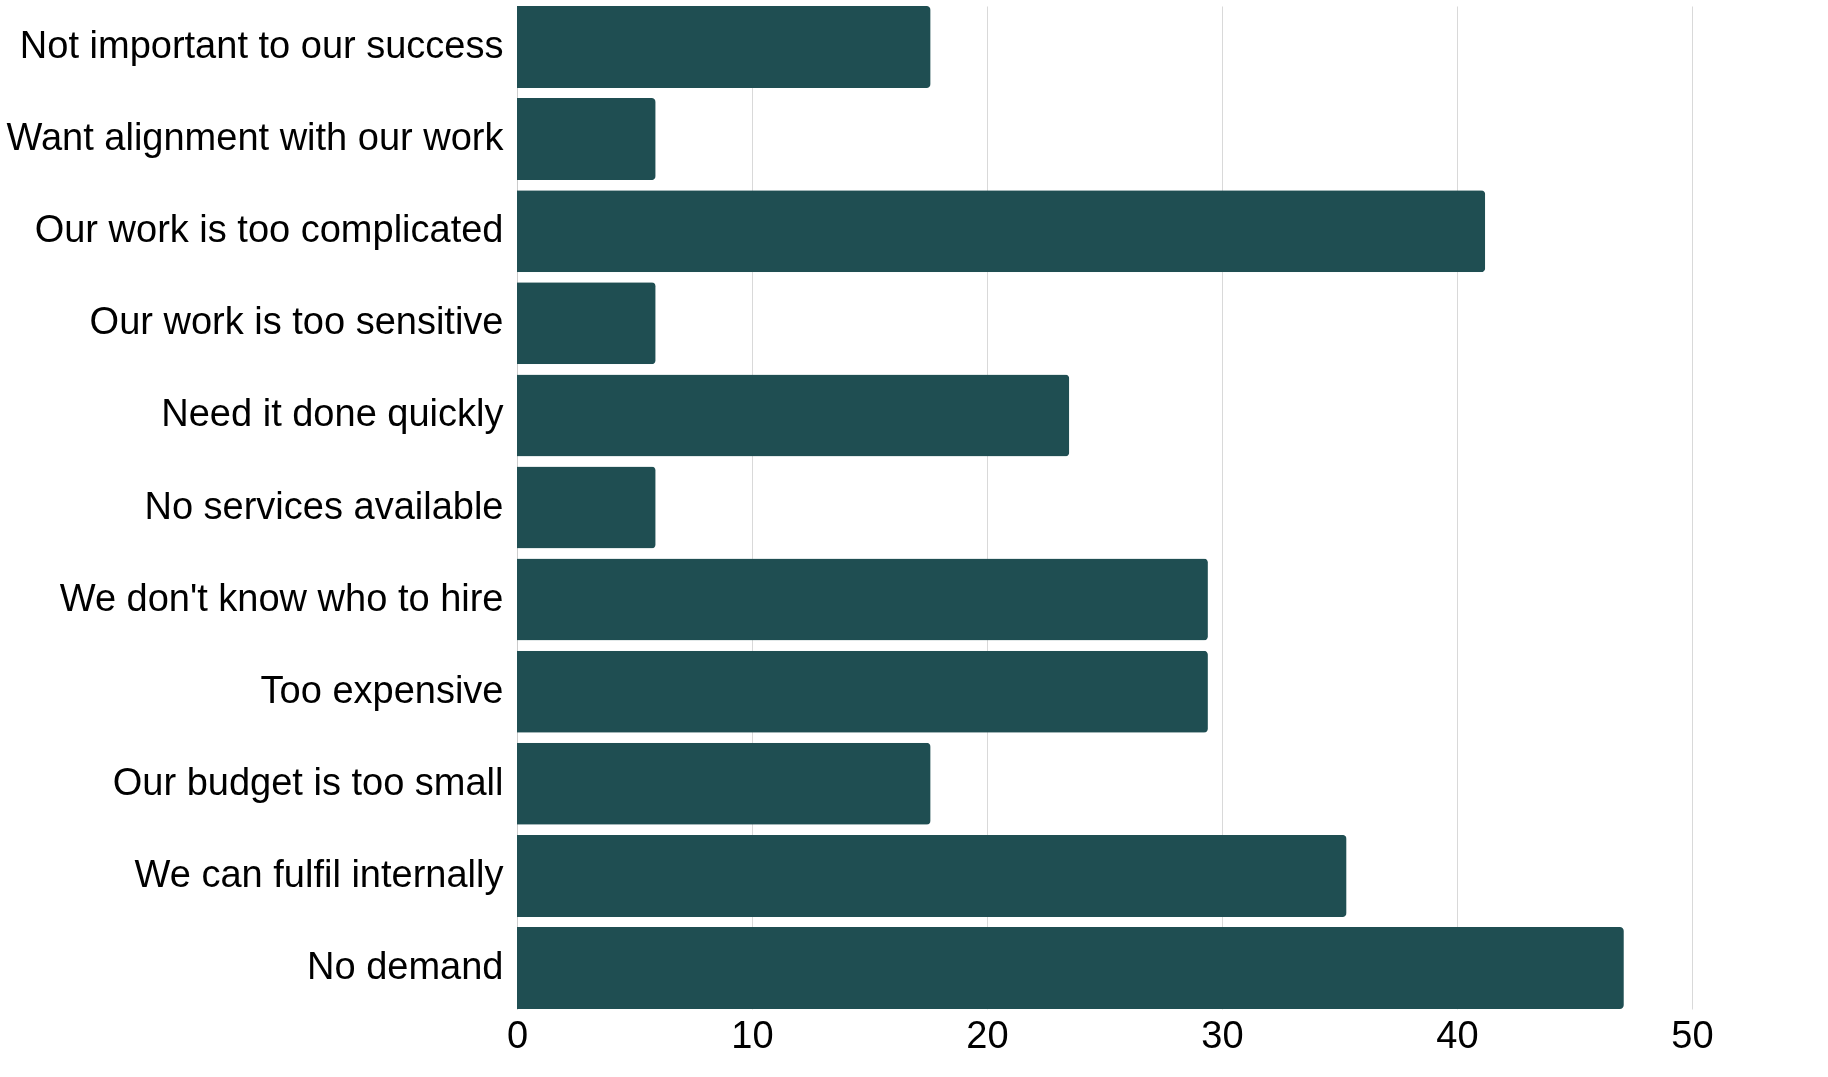 This screenshot has height=1077, width=1828. What do you see at coordinates (319, 873) in the screenshot?
I see `y-tick-label: We can fulfil internally` at bounding box center [319, 873].